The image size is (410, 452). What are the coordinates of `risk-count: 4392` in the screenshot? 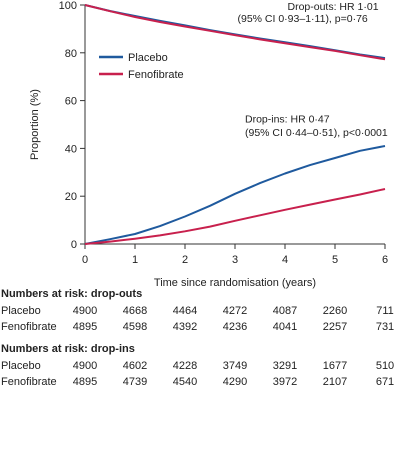 It's located at (185, 327).